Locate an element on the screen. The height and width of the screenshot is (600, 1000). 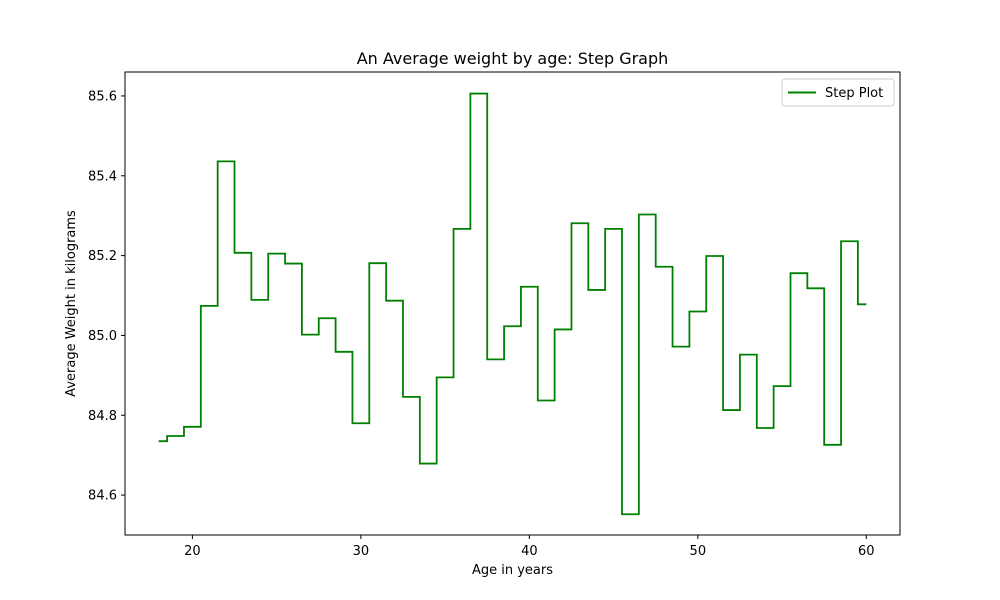
x-axis-label: Age in years is located at coordinates (512, 570).